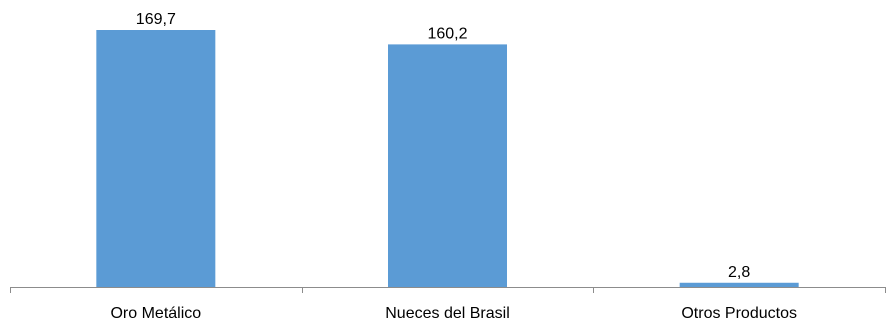 This screenshot has height=328, width=891. I want to click on x-tick-label-3: Otros Productos, so click(739, 313).